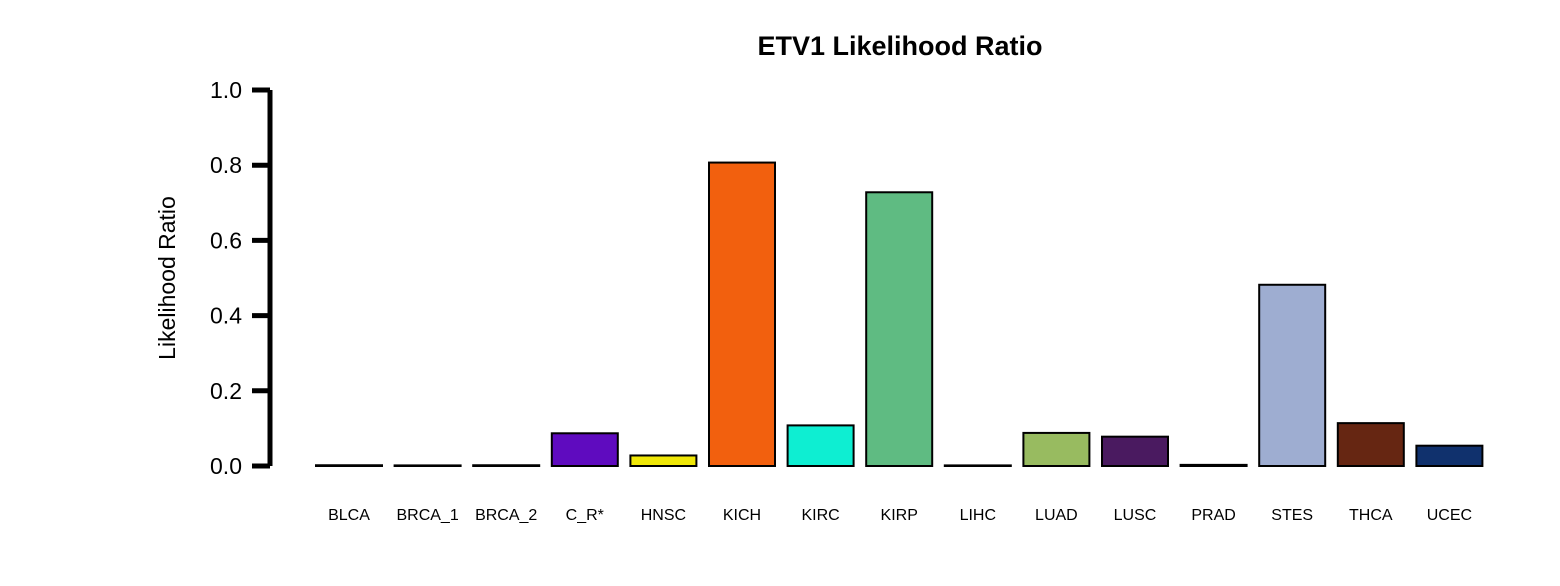 The width and height of the screenshot is (1560, 586). Describe the element at coordinates (1292, 375) in the screenshot. I see `bar-stes` at that location.